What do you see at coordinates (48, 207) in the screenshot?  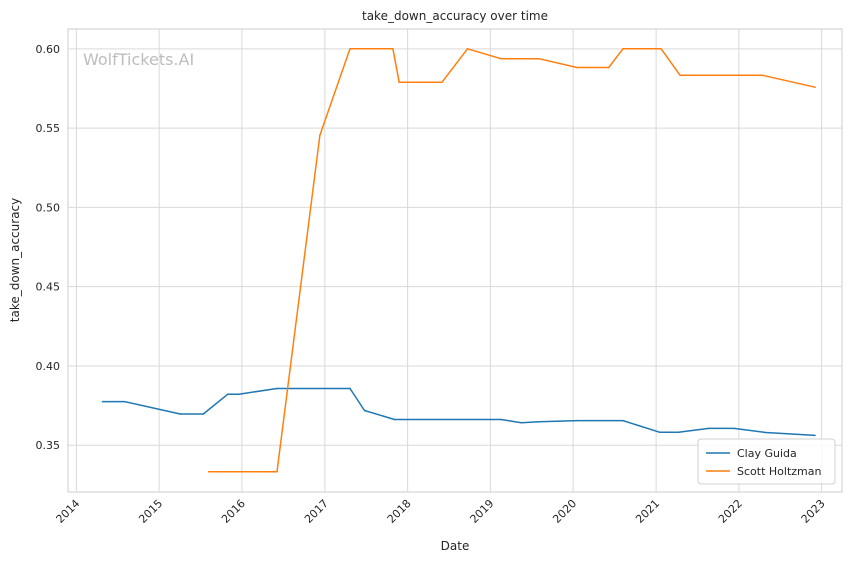 I see `y-tick-label: 0.50` at bounding box center [48, 207].